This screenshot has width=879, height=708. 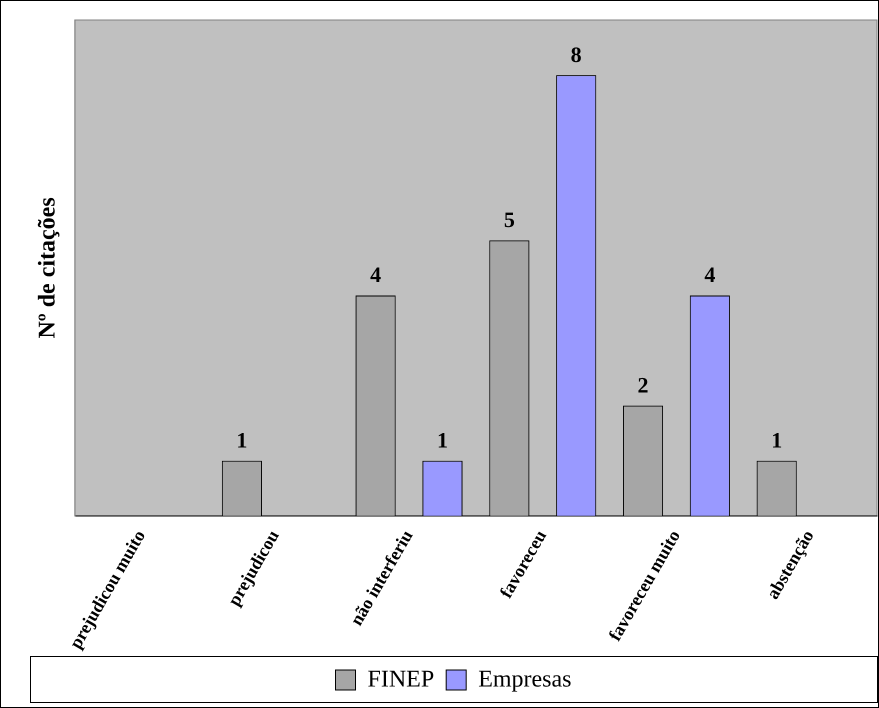 I want to click on data-label: 5, so click(x=509, y=219).